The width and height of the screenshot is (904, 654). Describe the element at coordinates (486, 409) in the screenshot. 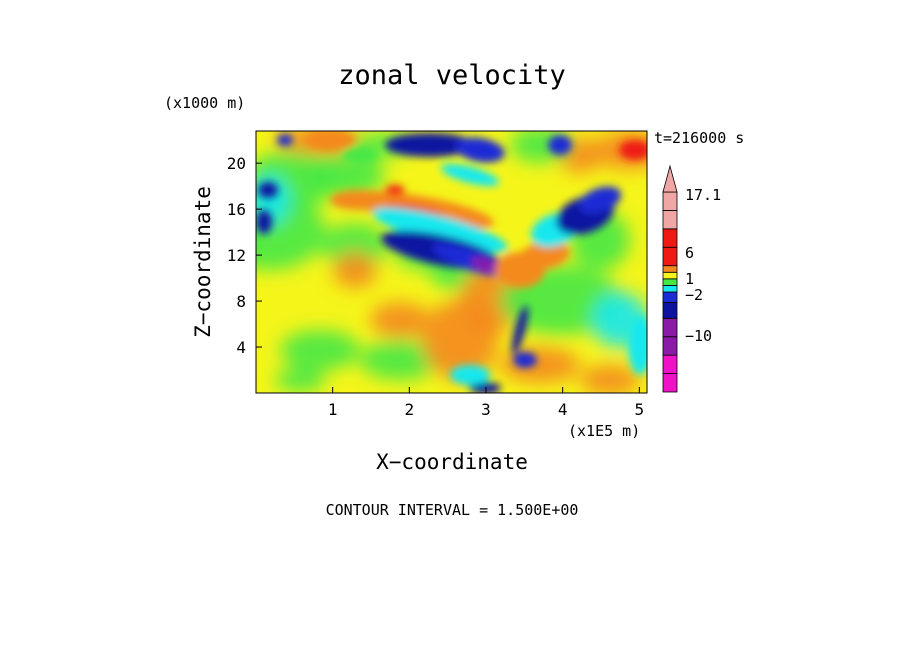

I see `x-tick-label: 3` at that location.